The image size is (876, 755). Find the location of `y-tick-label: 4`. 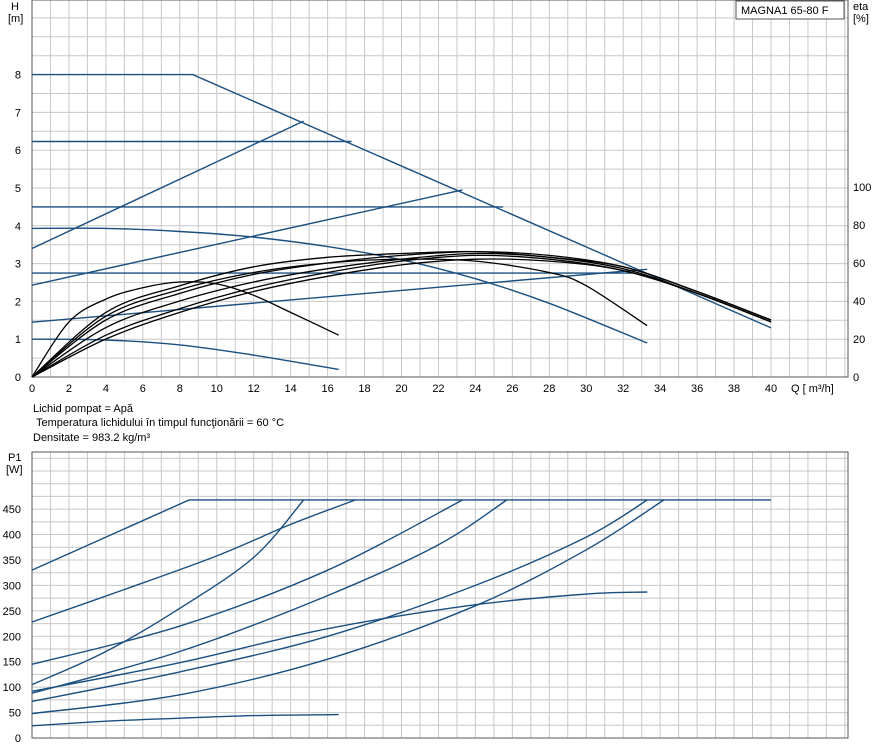

y-tick-label: 4 is located at coordinates (18, 227).